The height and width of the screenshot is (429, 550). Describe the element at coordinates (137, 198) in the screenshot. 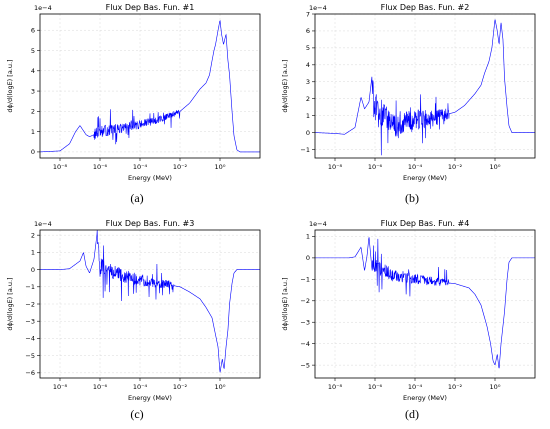

I see `caption-a: (a)` at that location.